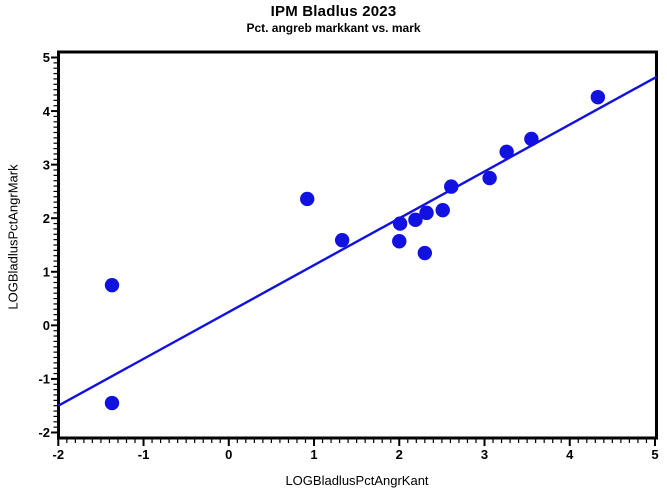  Describe the element at coordinates (570, 454) in the screenshot. I see `x-tick-label: 4` at that location.